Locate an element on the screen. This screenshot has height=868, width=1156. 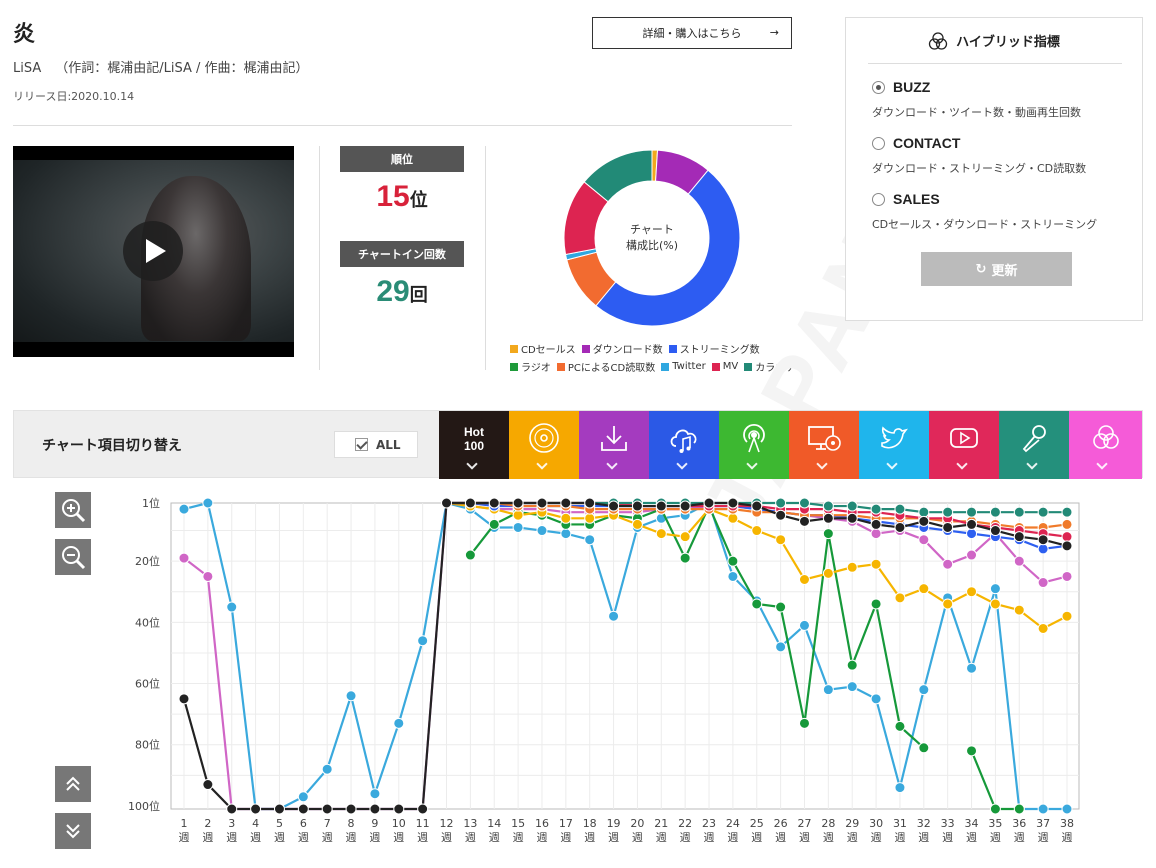
hybrid-icon is located at coordinates (1105, 437).